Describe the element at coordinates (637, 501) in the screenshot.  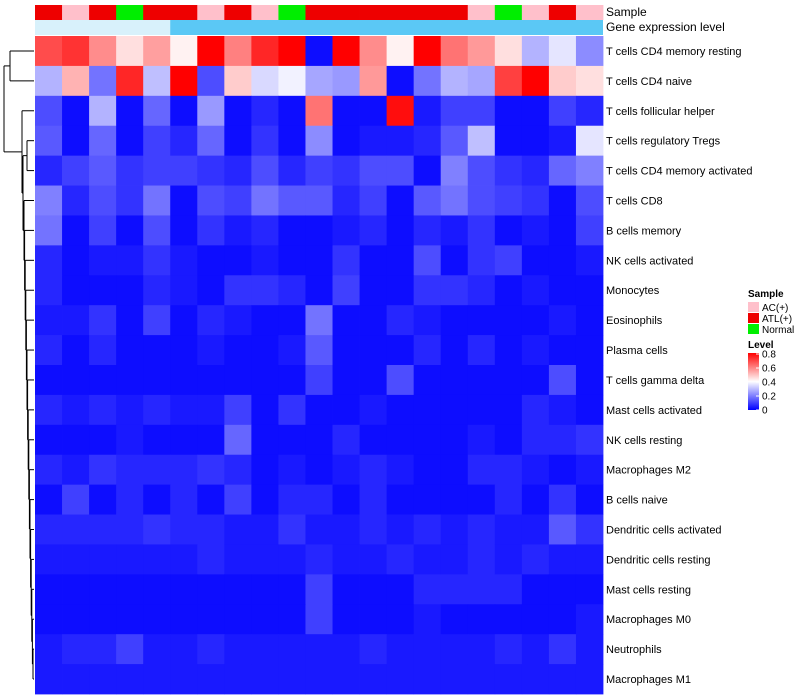
I see `row-label: B cells naive` at that location.